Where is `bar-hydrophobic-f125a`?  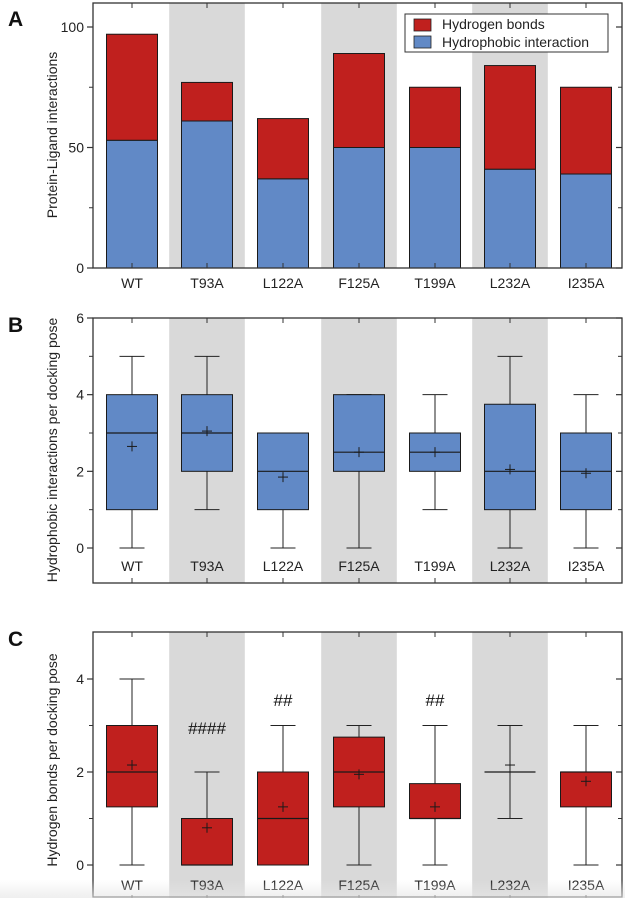 bar-hydrophobic-f125a is located at coordinates (359, 207).